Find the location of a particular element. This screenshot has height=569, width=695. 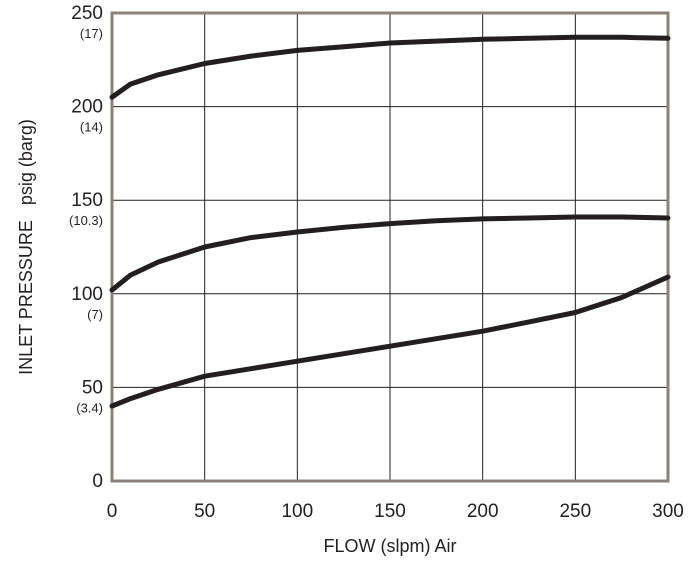

x-tick-label: 200 is located at coordinates (483, 511).